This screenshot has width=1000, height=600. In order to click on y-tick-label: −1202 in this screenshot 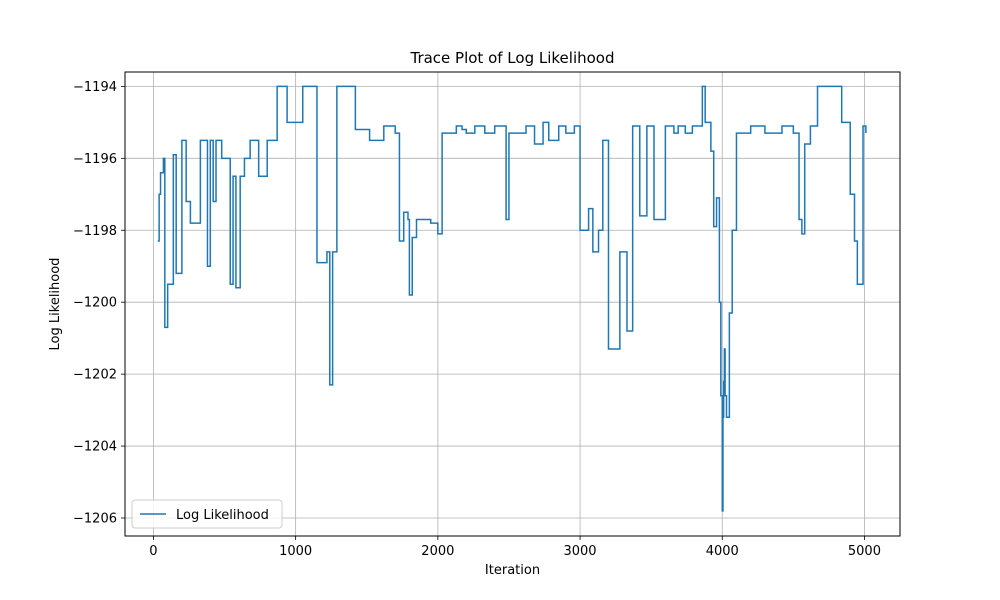, I will do `click(95, 375)`.